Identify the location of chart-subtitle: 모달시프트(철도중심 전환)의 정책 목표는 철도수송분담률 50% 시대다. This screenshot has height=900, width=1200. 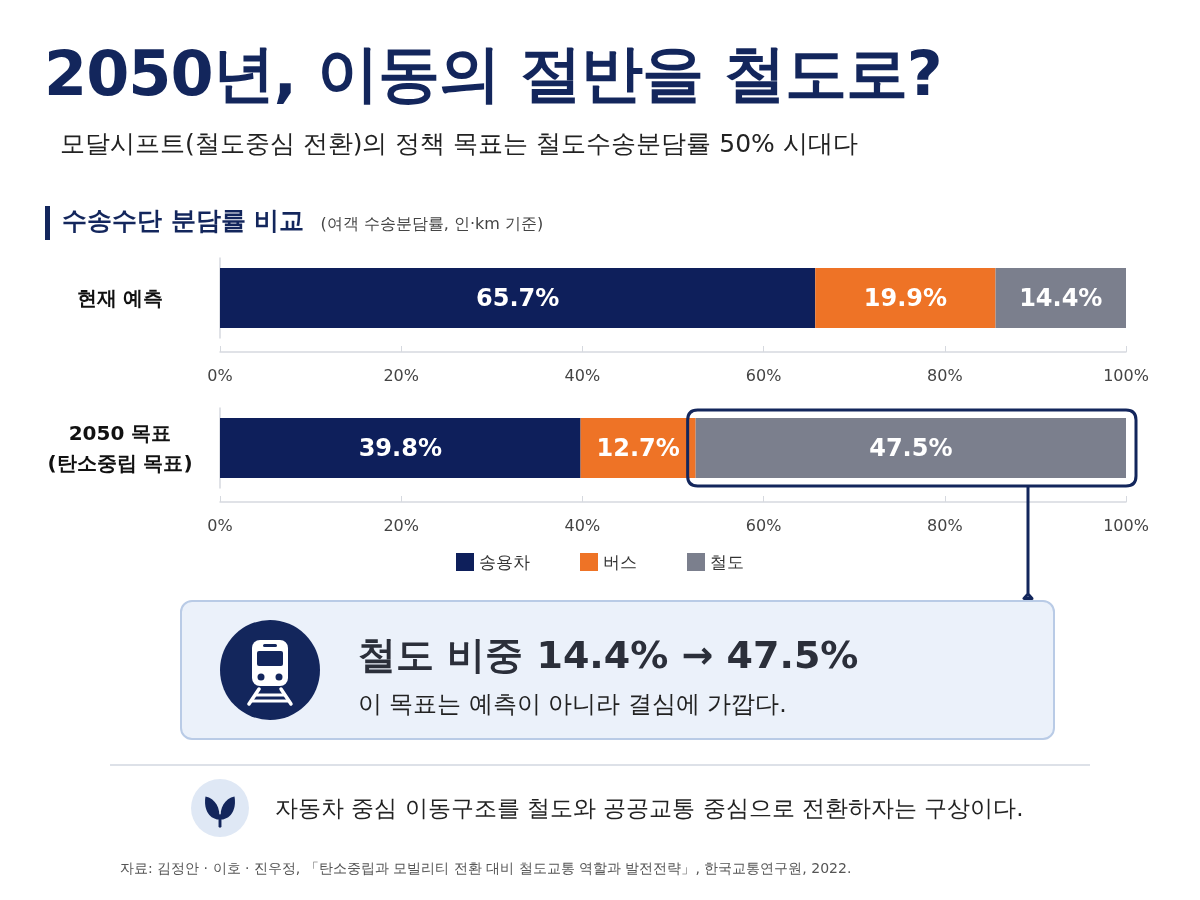
(459, 144).